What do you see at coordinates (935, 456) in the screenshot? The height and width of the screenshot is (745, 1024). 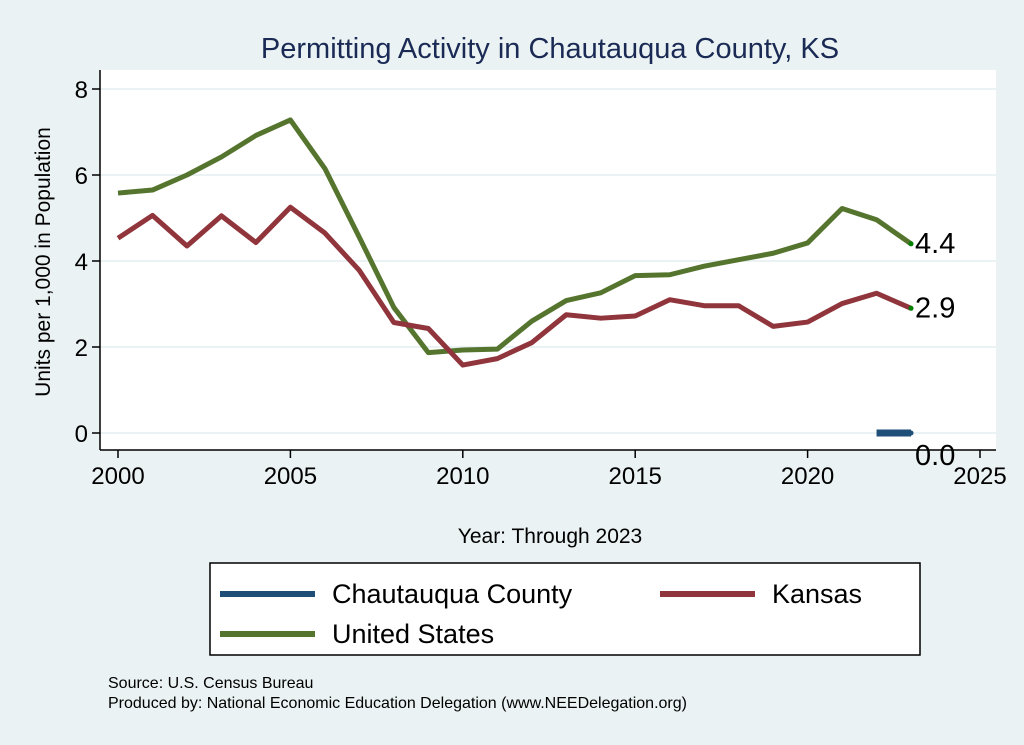 I see `end-label-chautauqua-county: 0.0` at bounding box center [935, 456].